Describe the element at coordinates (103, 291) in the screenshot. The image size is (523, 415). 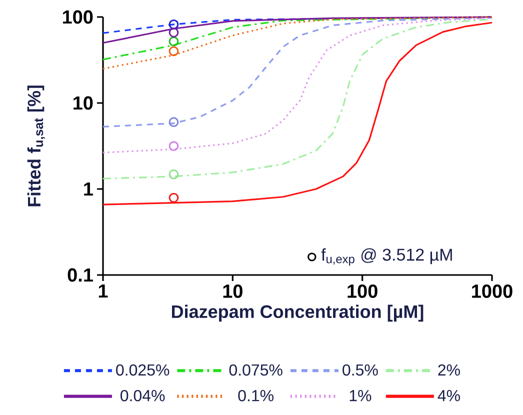
I see `x-tick-label: 1` at that location.